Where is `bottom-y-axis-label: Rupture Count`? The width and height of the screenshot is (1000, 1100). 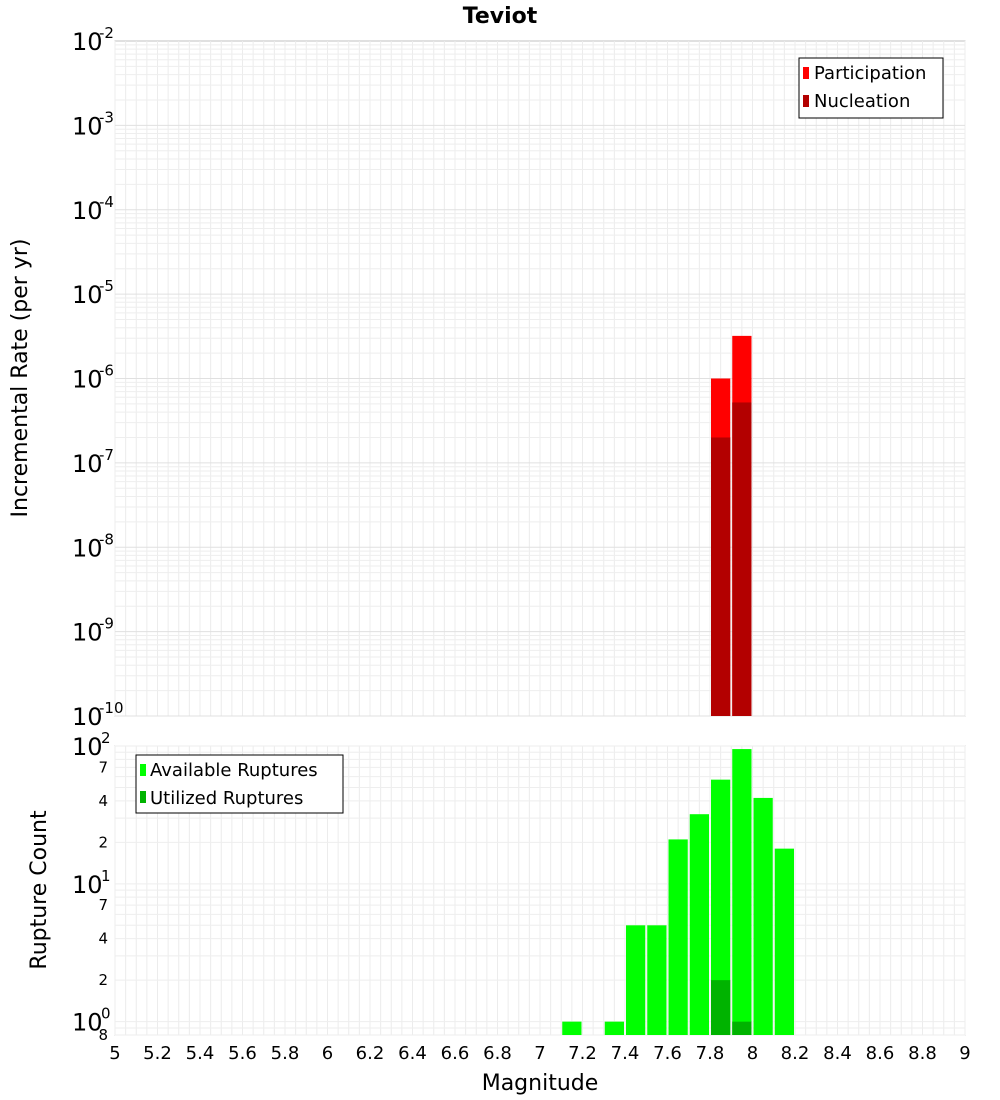
bottom-y-axis-label: Rupture Count is located at coordinates (39, 890).